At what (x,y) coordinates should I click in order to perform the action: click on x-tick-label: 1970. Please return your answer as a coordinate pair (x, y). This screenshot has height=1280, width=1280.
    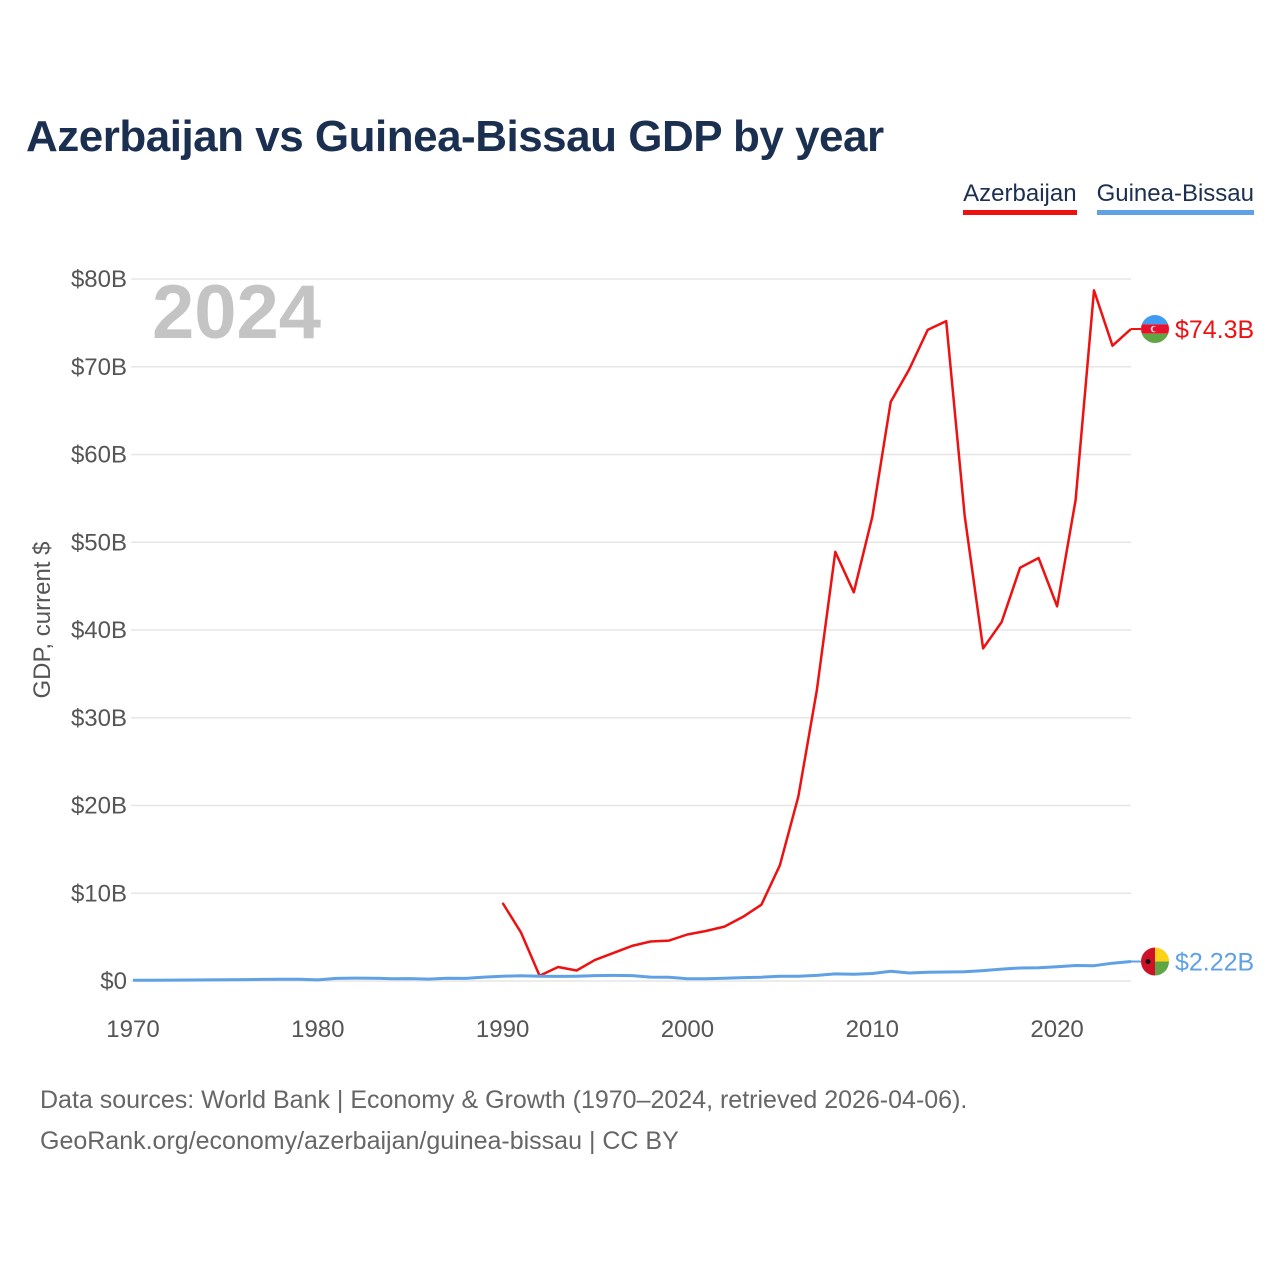
    Looking at the image, I should click on (132, 1029).